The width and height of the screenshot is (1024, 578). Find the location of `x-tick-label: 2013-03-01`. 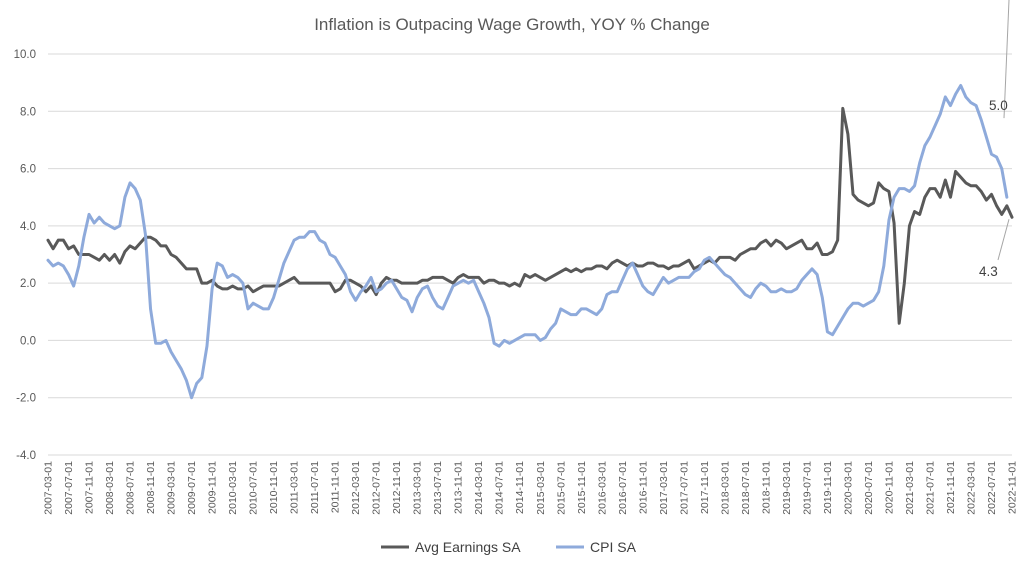

x-tick-label: 2013-03-01 is located at coordinates (418, 488).